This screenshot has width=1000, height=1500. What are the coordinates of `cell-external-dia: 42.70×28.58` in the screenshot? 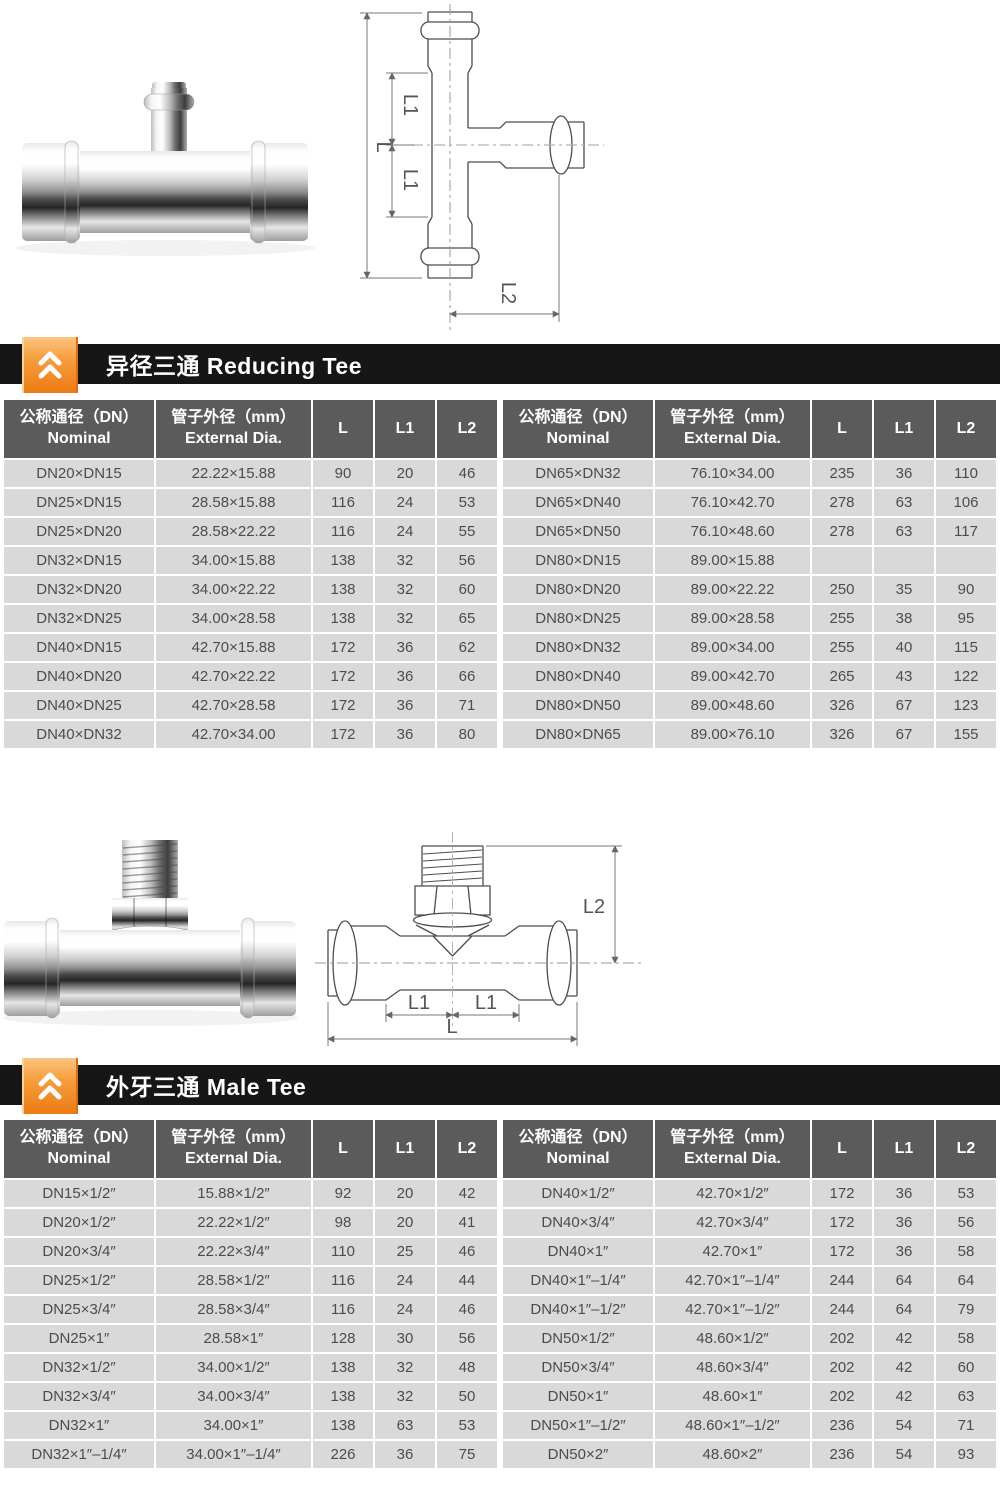 It's located at (233, 705).